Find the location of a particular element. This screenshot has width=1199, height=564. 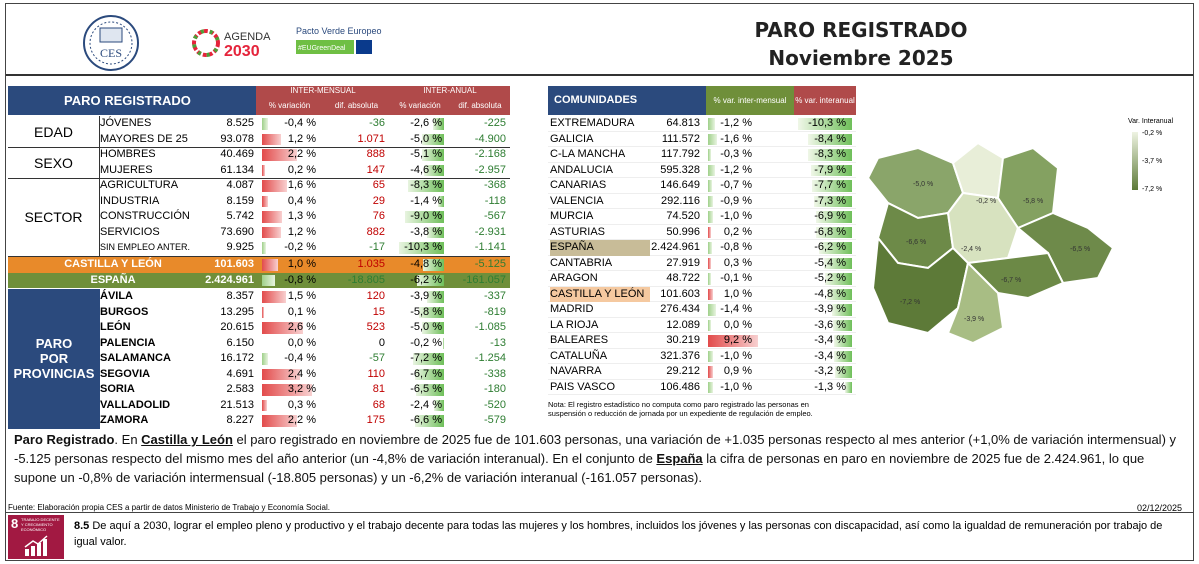

row-prov-4-ia-bar is located at coordinates (428, 359).